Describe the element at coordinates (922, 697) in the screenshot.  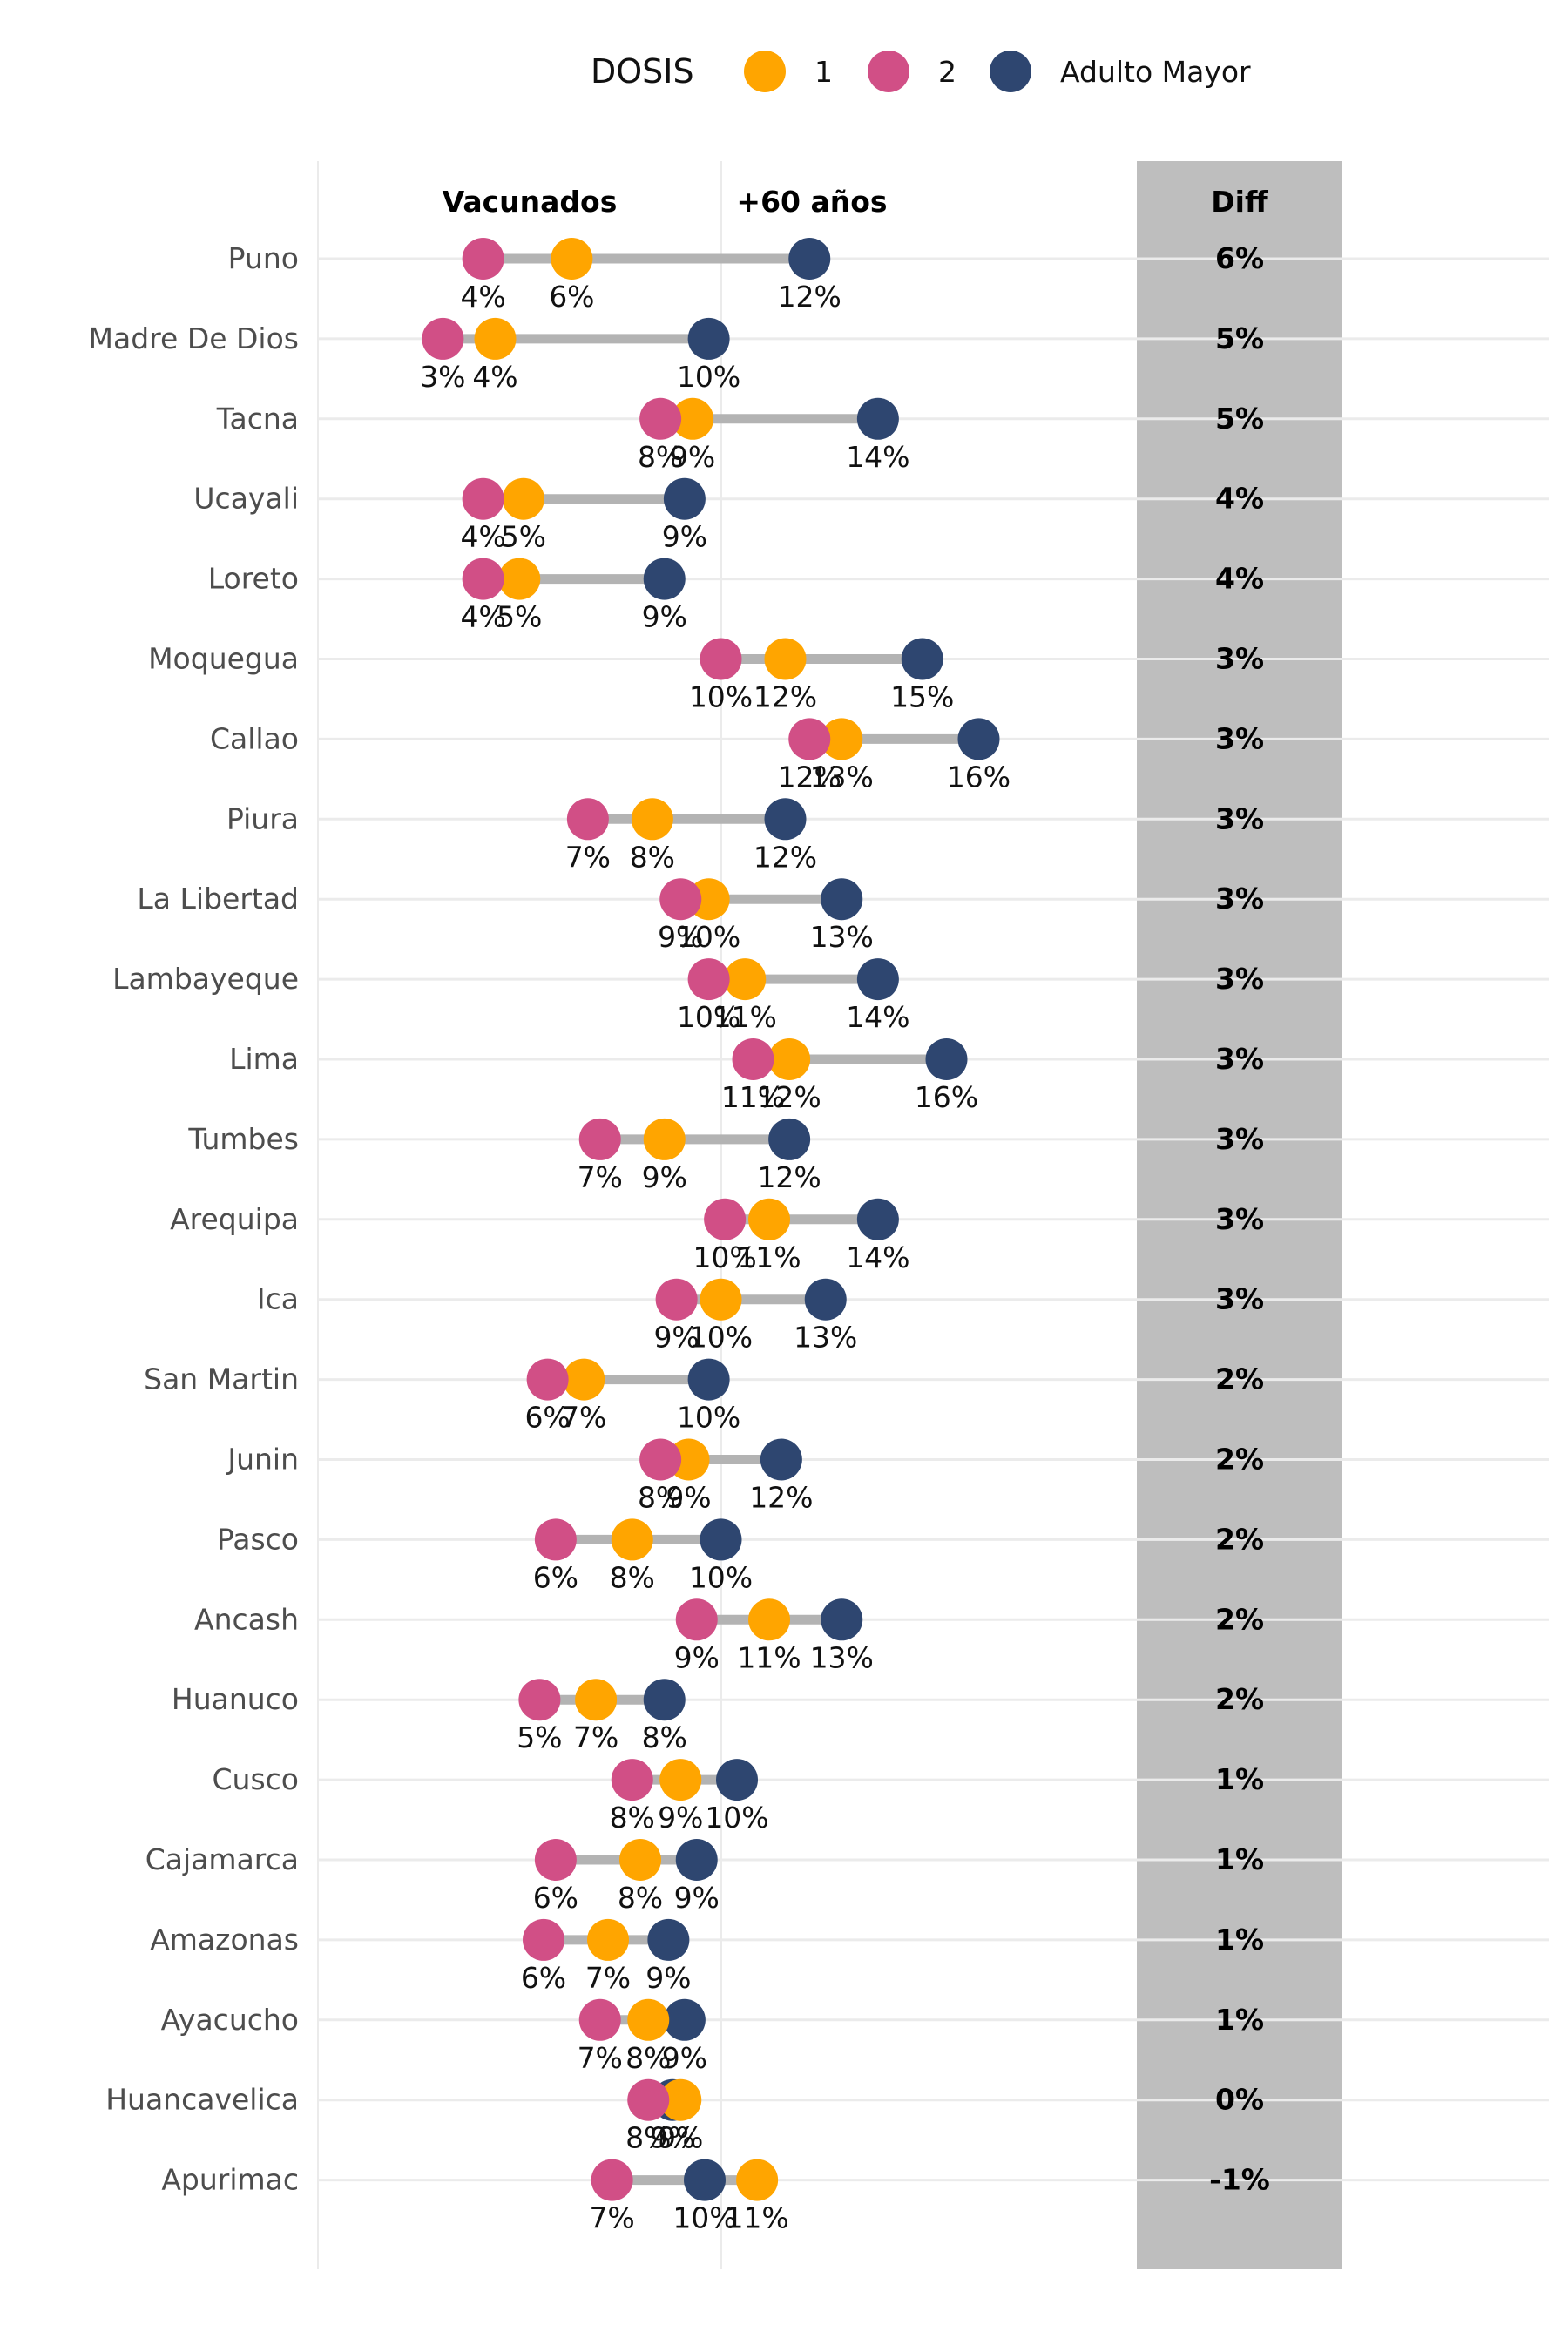
I see `value-label: 15%` at that location.